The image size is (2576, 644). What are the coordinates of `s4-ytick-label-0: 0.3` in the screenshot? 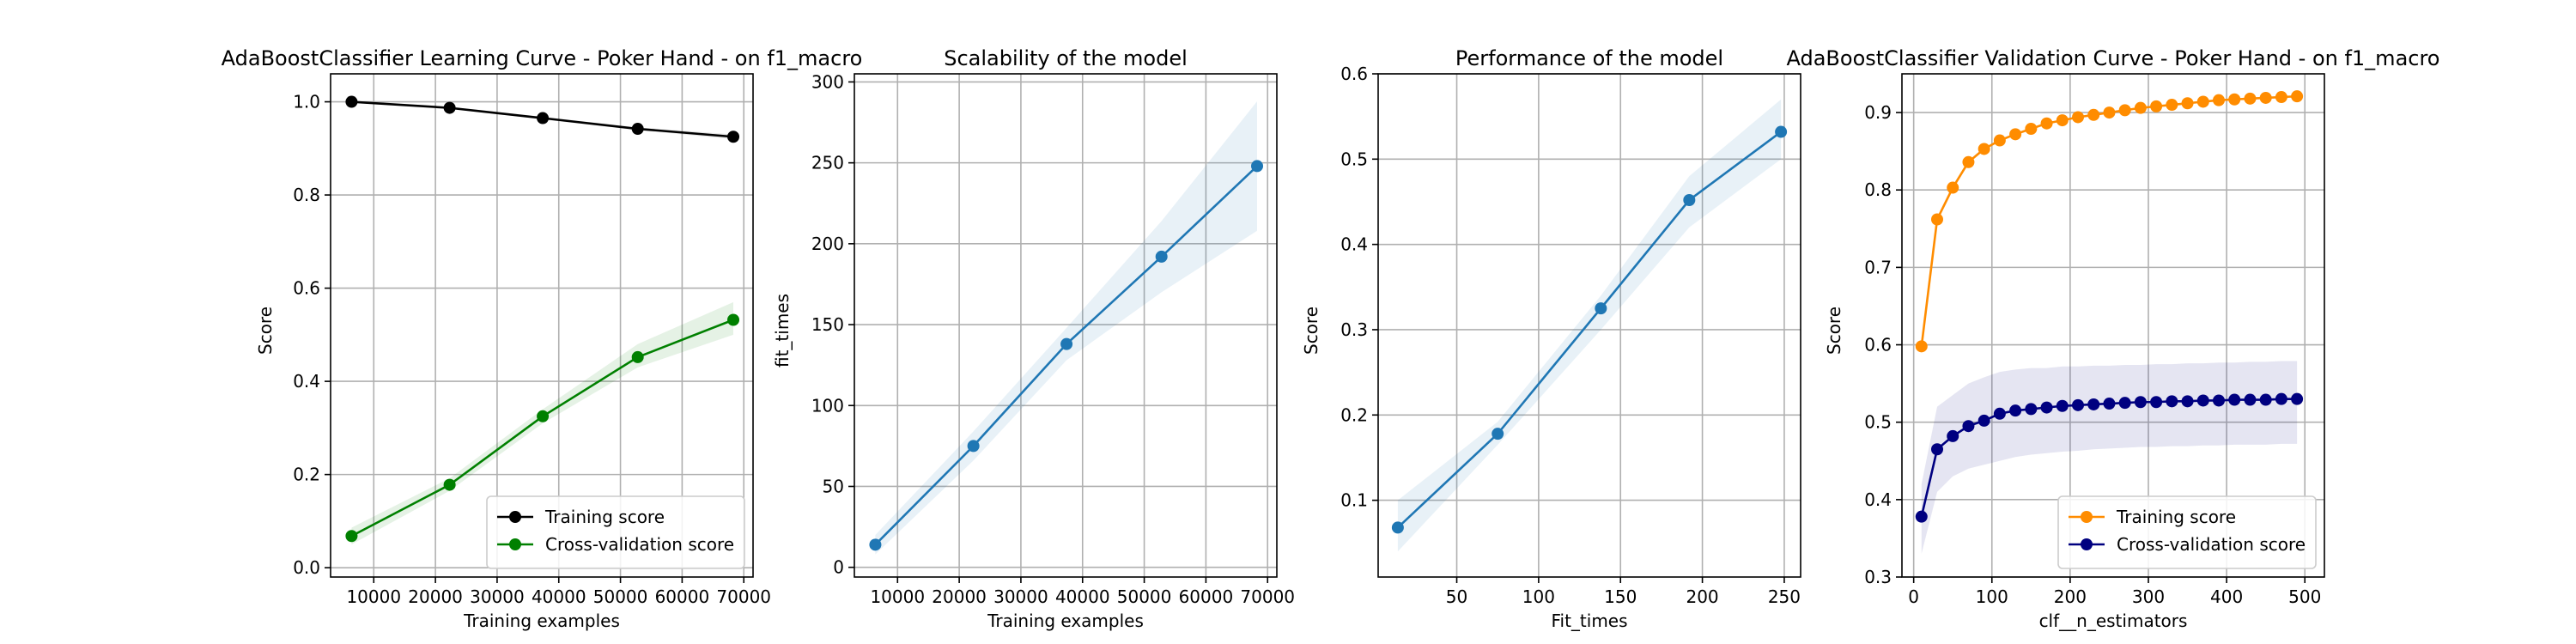 It's located at (1878, 577).